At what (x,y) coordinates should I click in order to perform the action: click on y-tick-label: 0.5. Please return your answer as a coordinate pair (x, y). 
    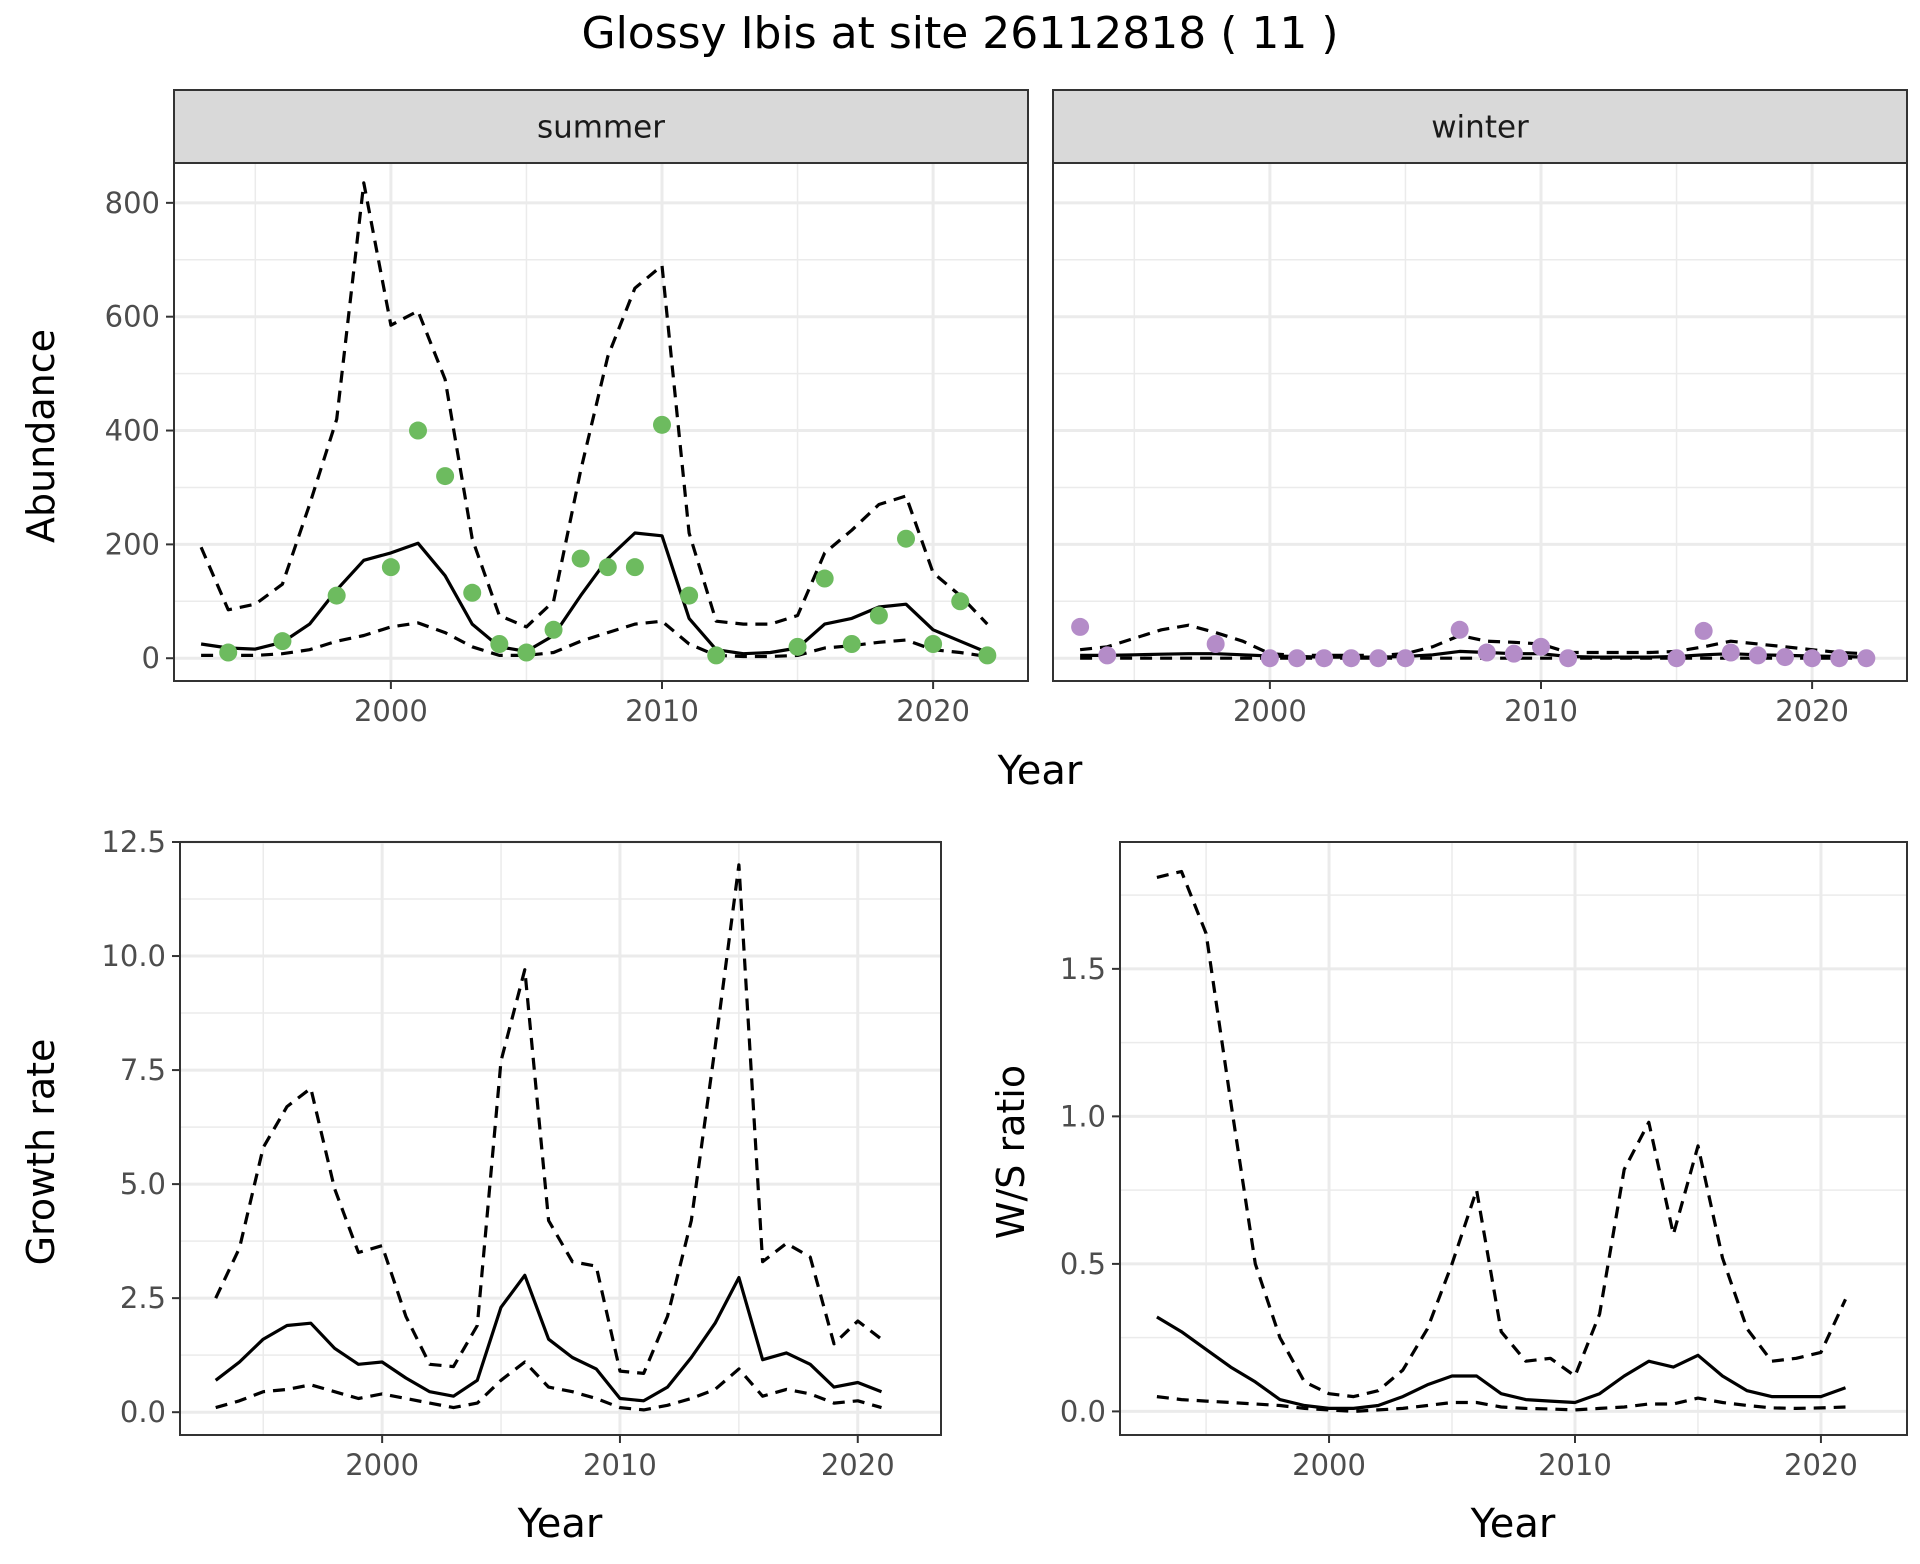
    Looking at the image, I should click on (1083, 1264).